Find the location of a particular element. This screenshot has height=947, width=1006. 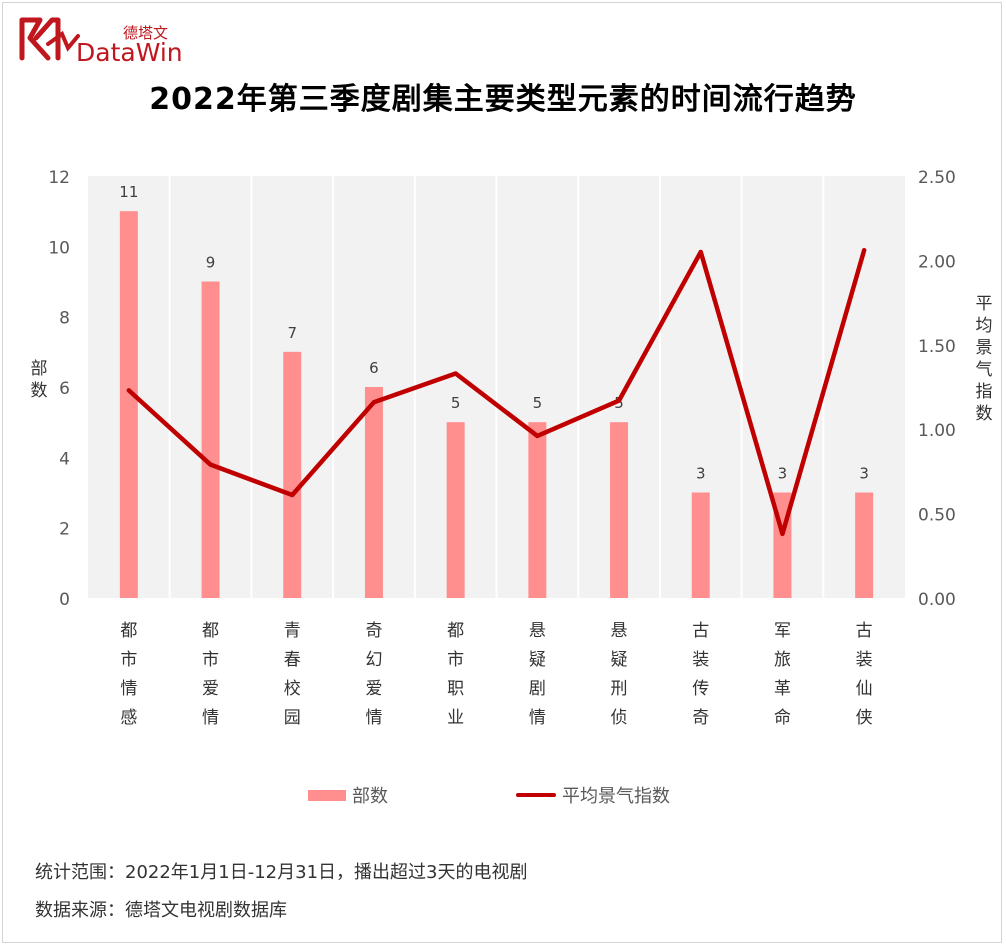

y-left-tick-label: 6 is located at coordinates (64, 389).